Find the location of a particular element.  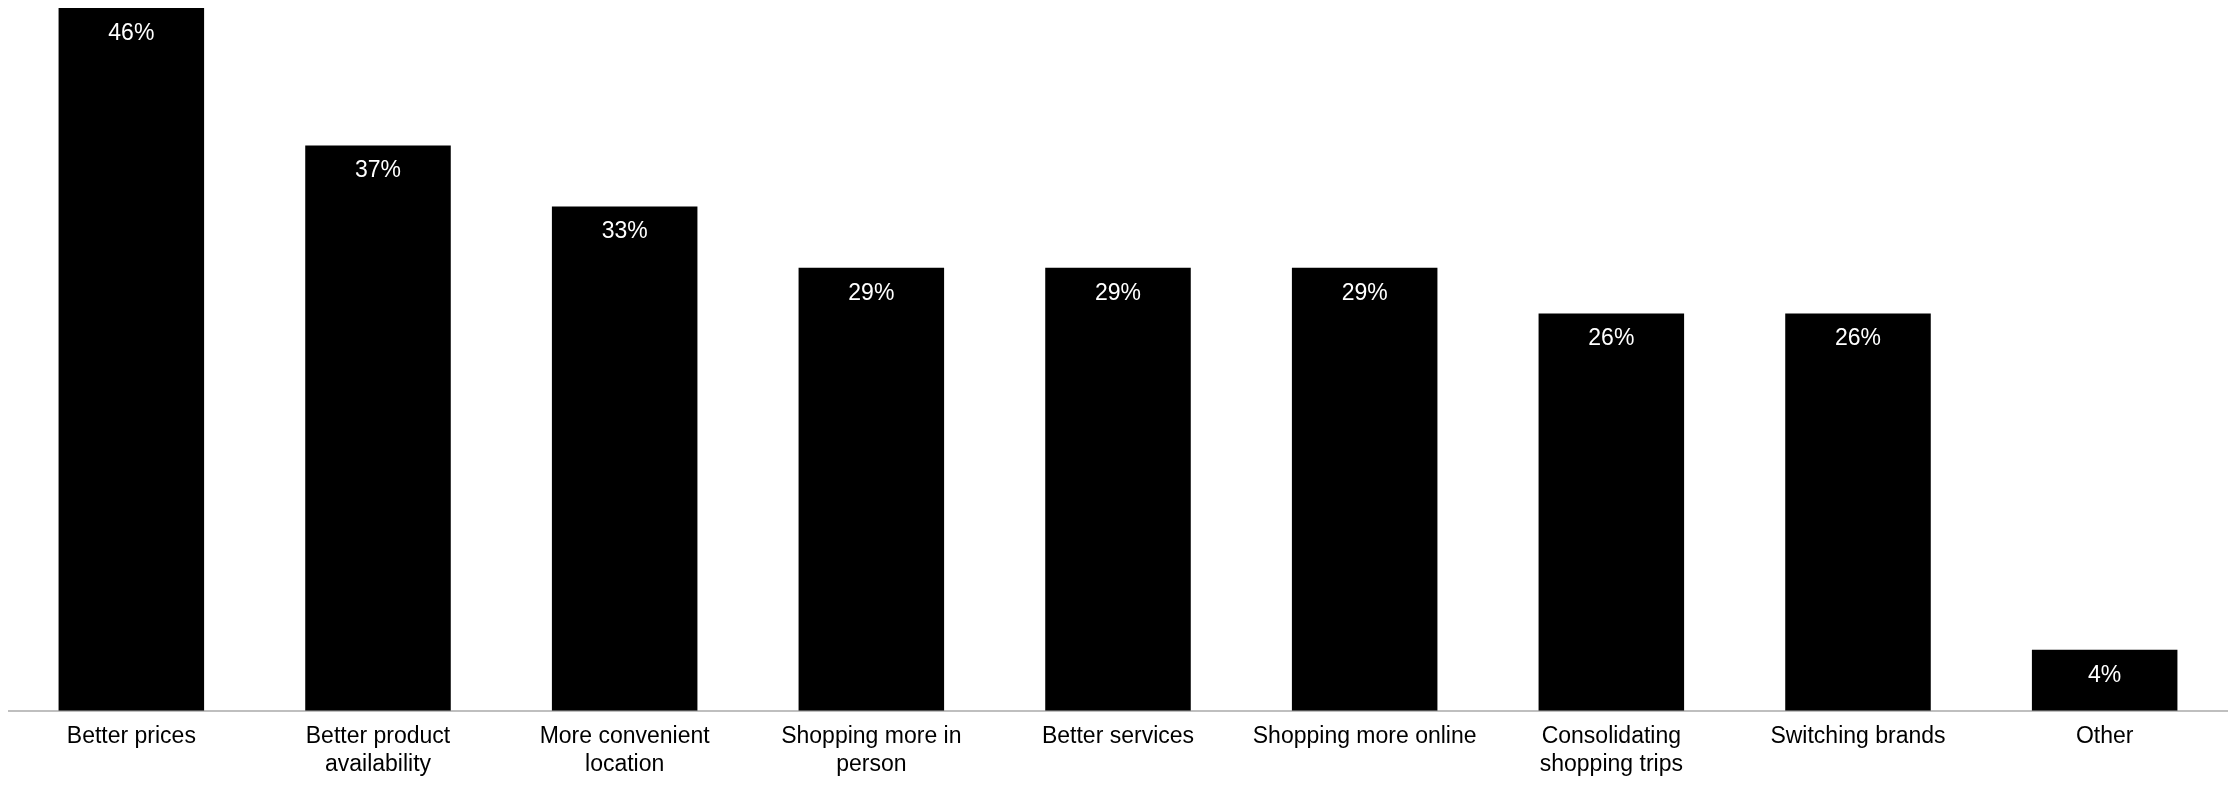

x-tick-label: Better services is located at coordinates (1118, 734).